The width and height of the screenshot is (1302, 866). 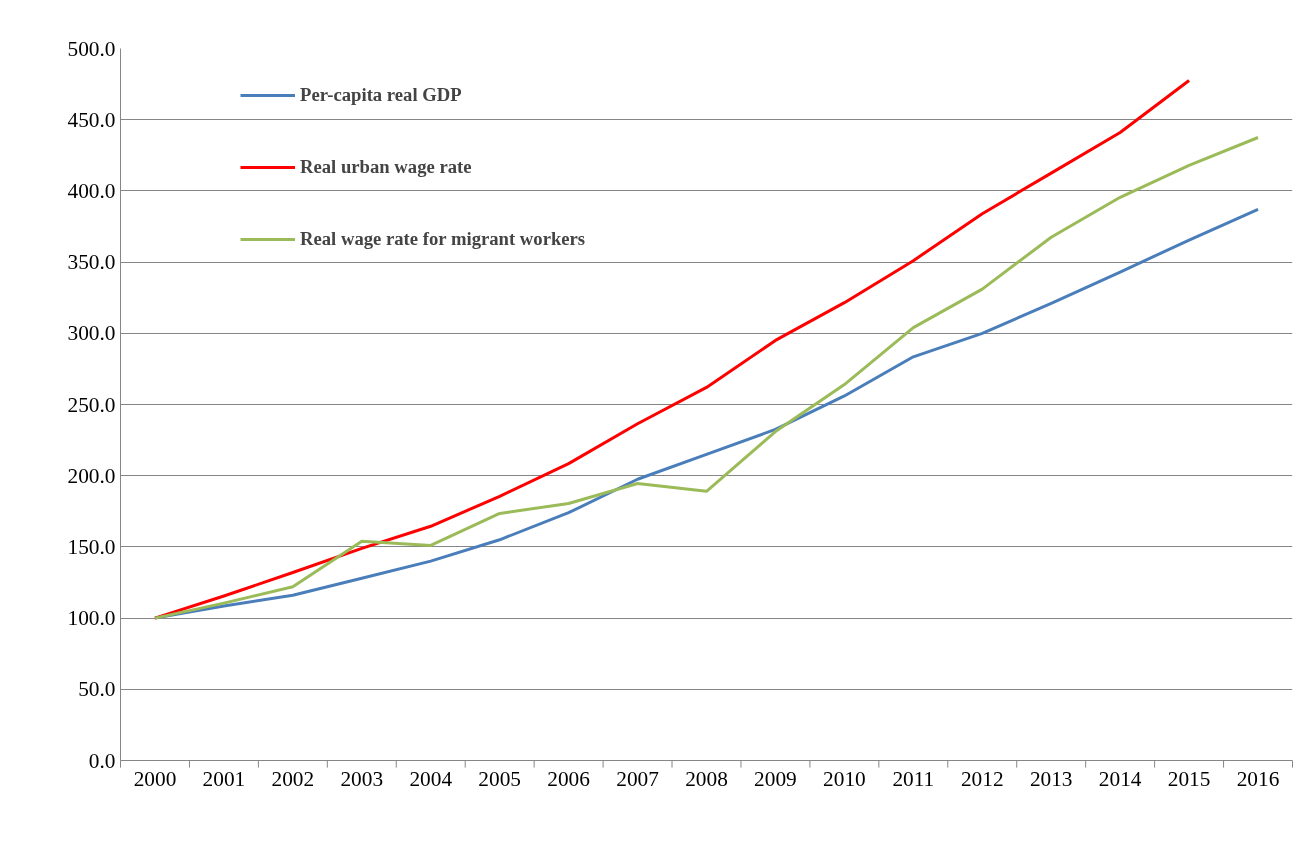 I want to click on x-tick-label: 2005, so click(x=499, y=778).